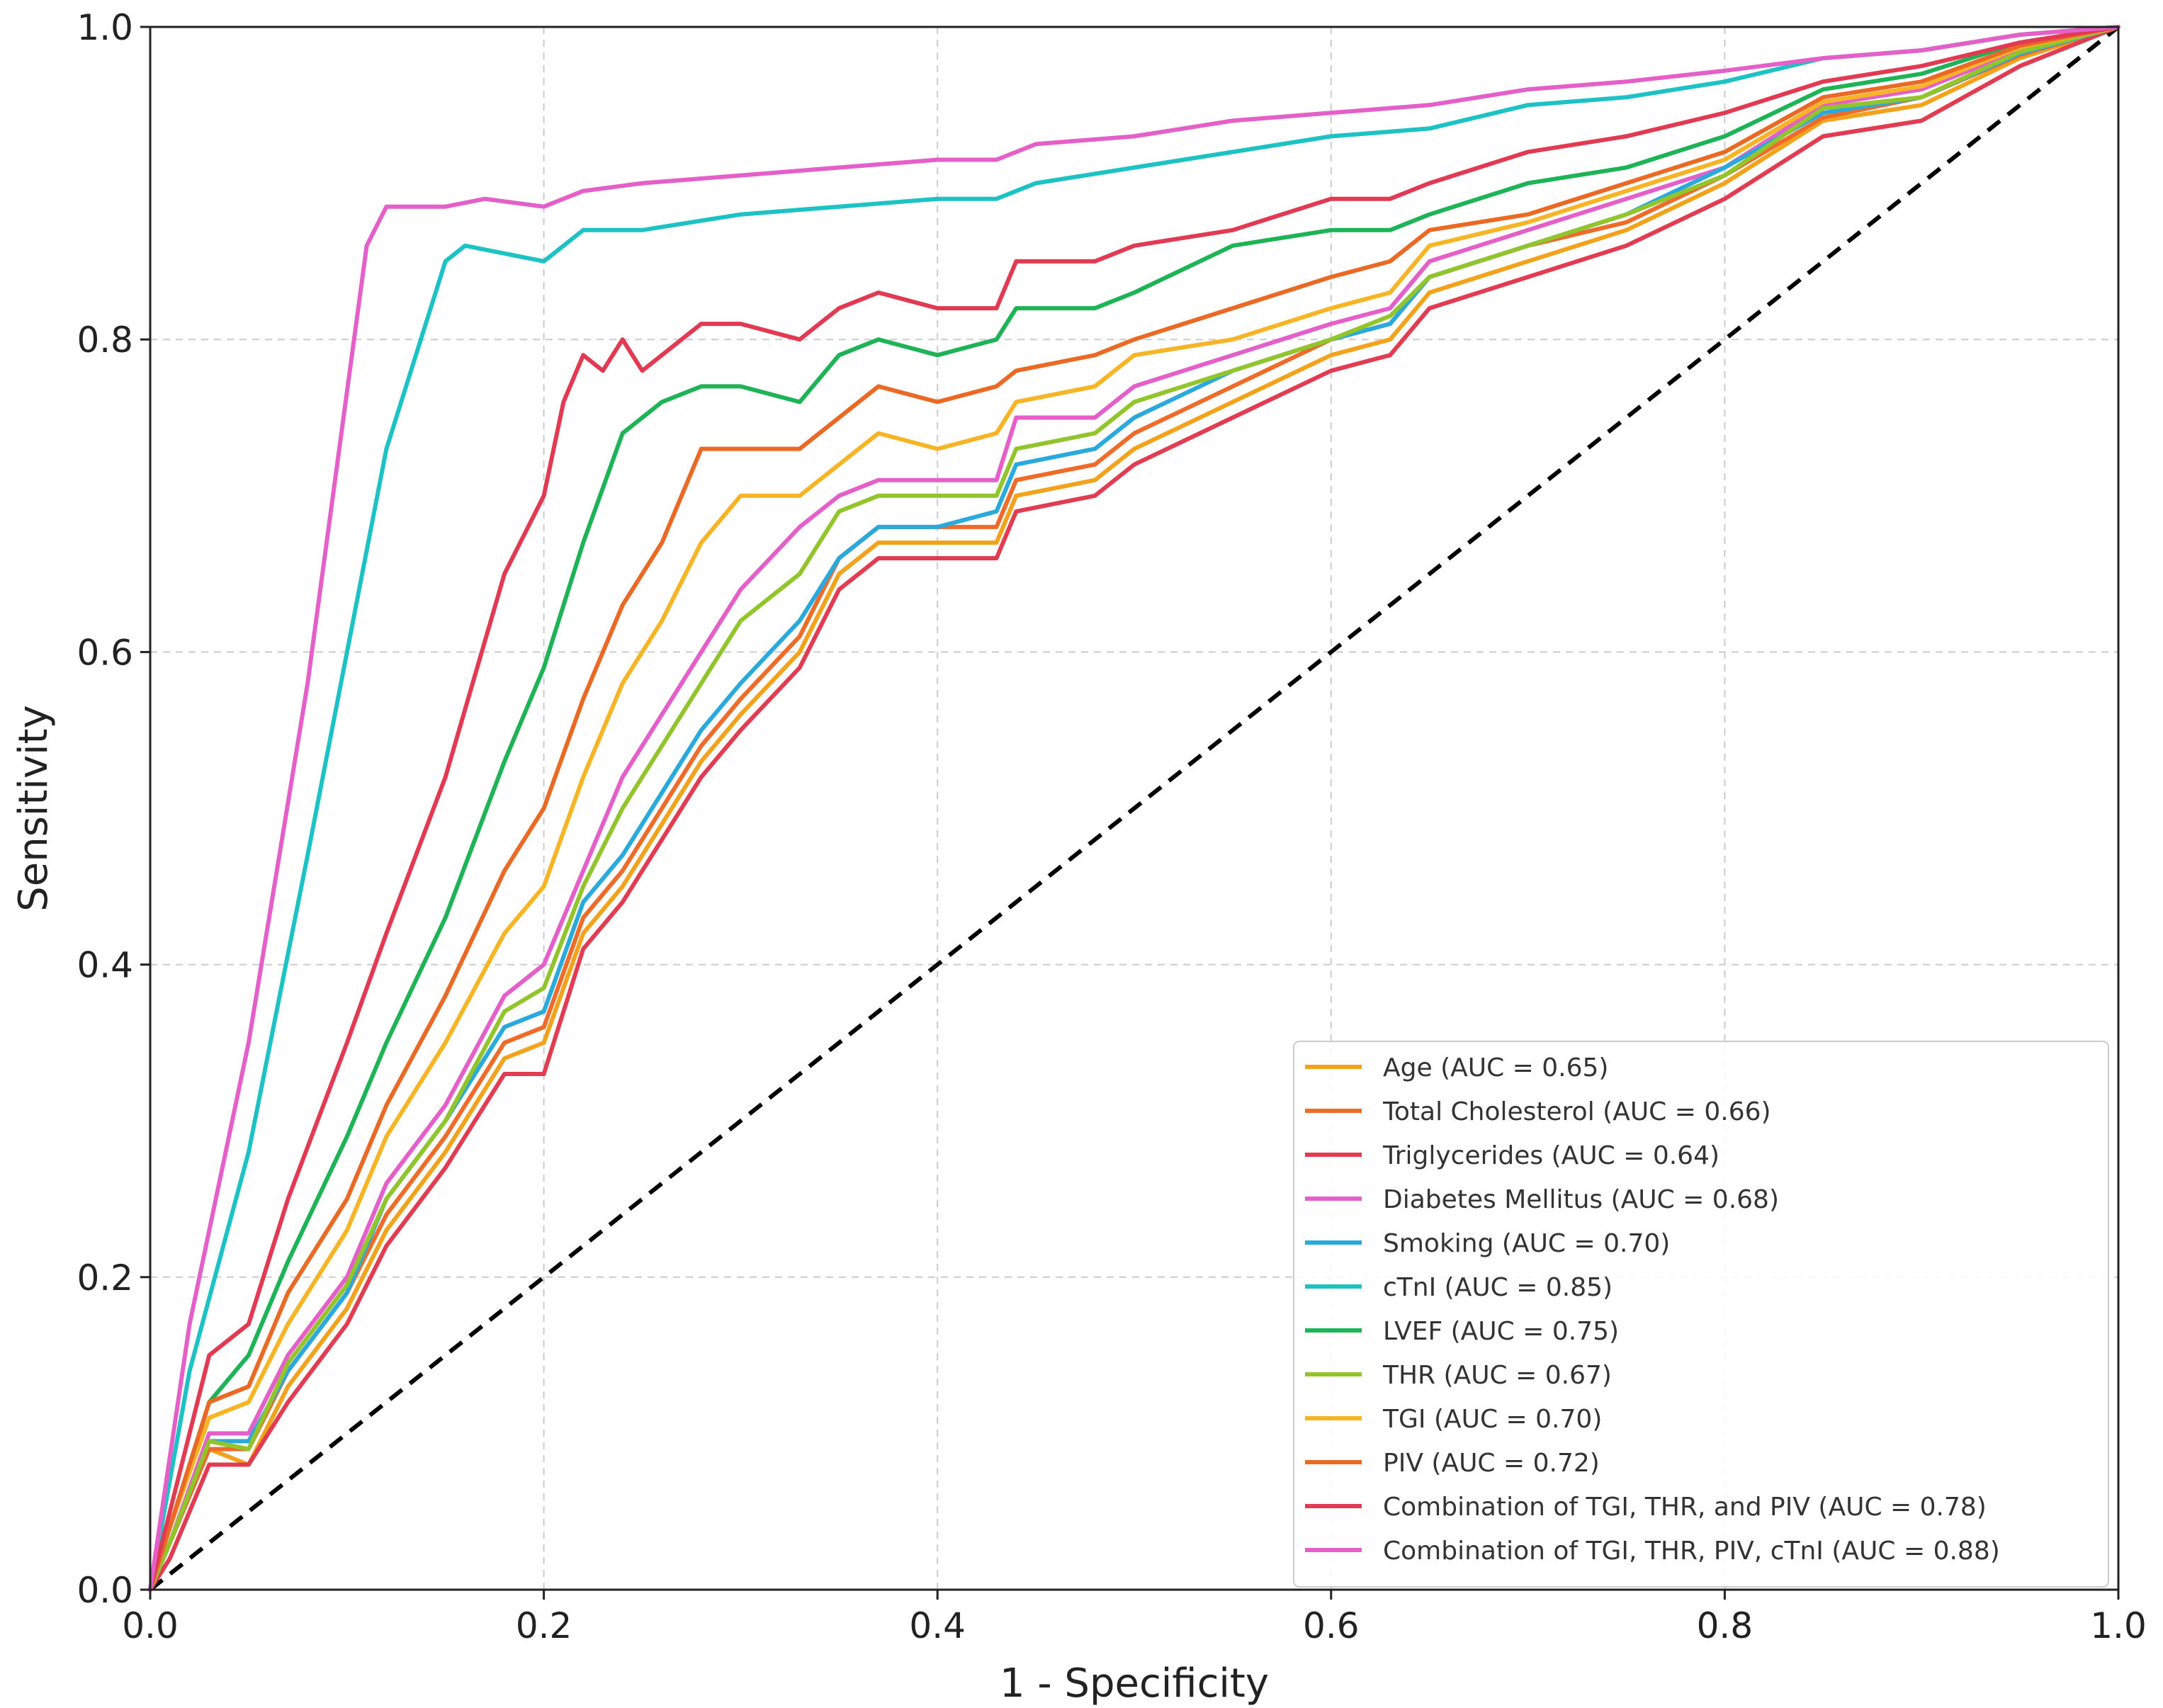 The height and width of the screenshot is (1708, 2163). What do you see at coordinates (1581, 1199) in the screenshot?
I see `legend-entry-label: Diabetes Mellitus (AUC = 0.68)` at bounding box center [1581, 1199].